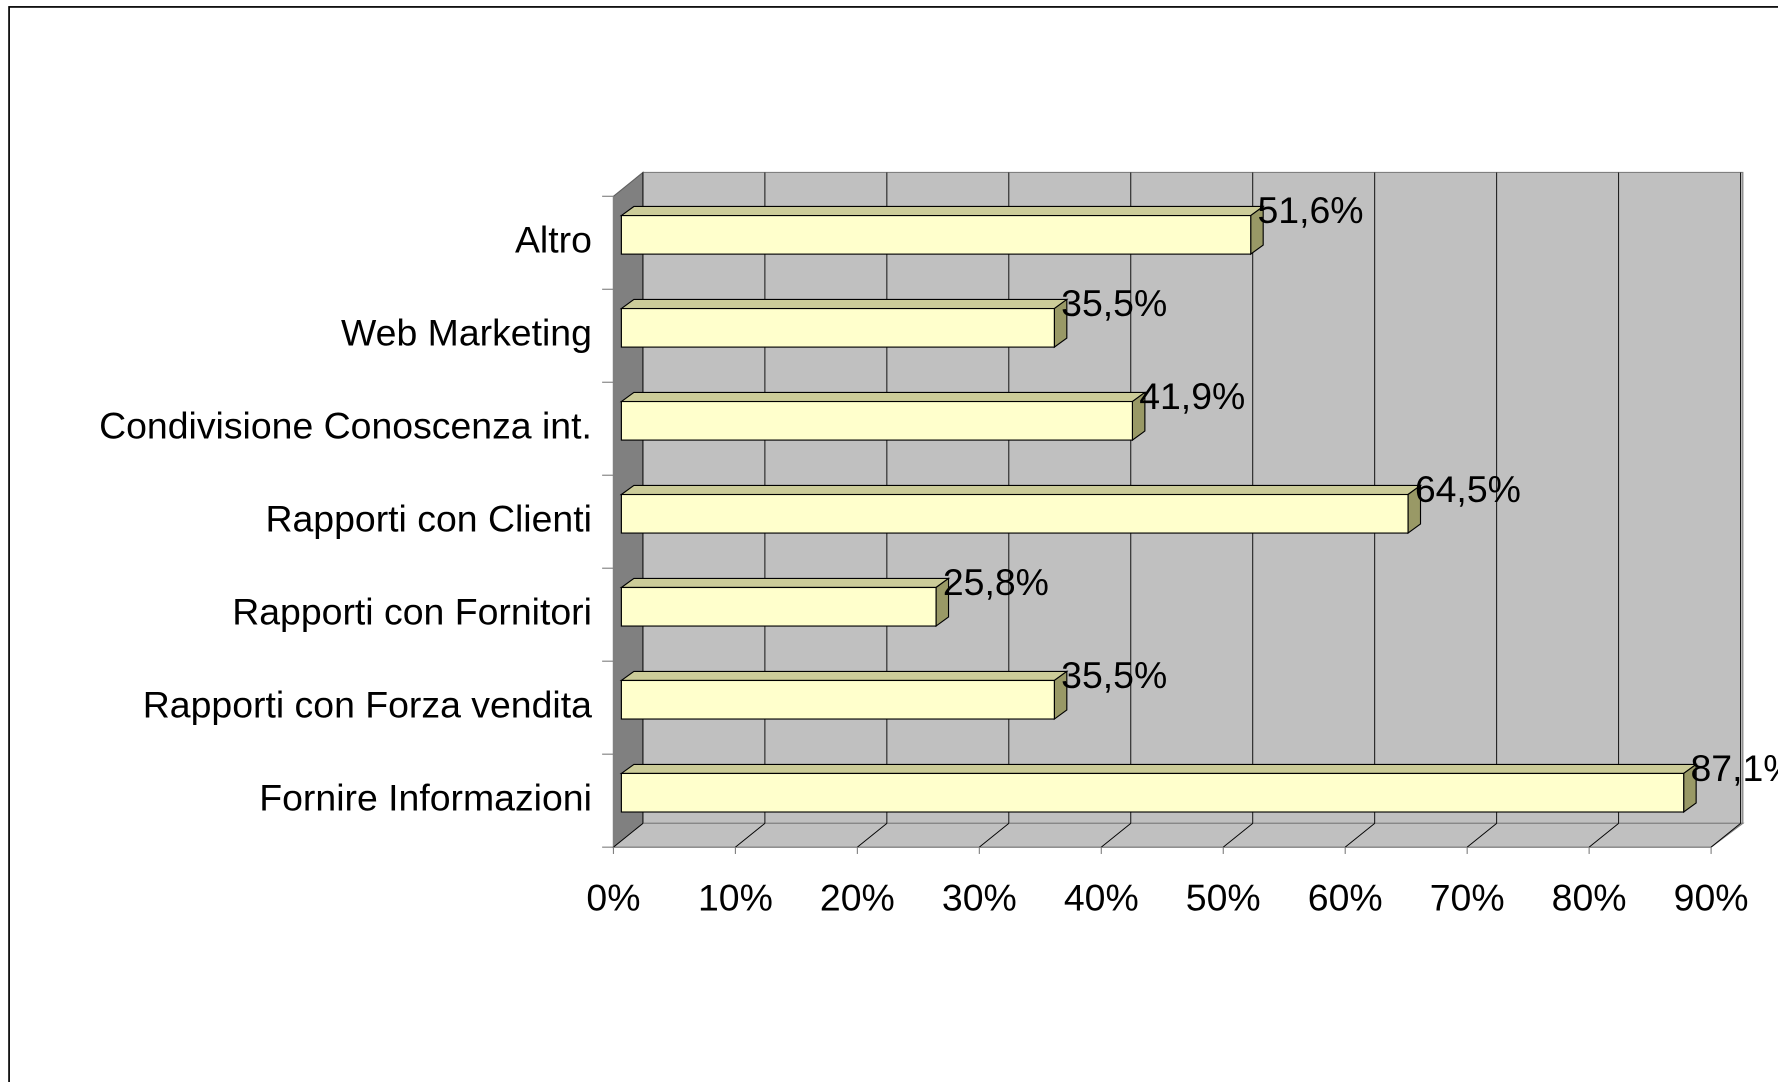 This screenshot has height=1082, width=1778. What do you see at coordinates (613, 897) in the screenshot?
I see `x-tick-label: 0%` at bounding box center [613, 897].